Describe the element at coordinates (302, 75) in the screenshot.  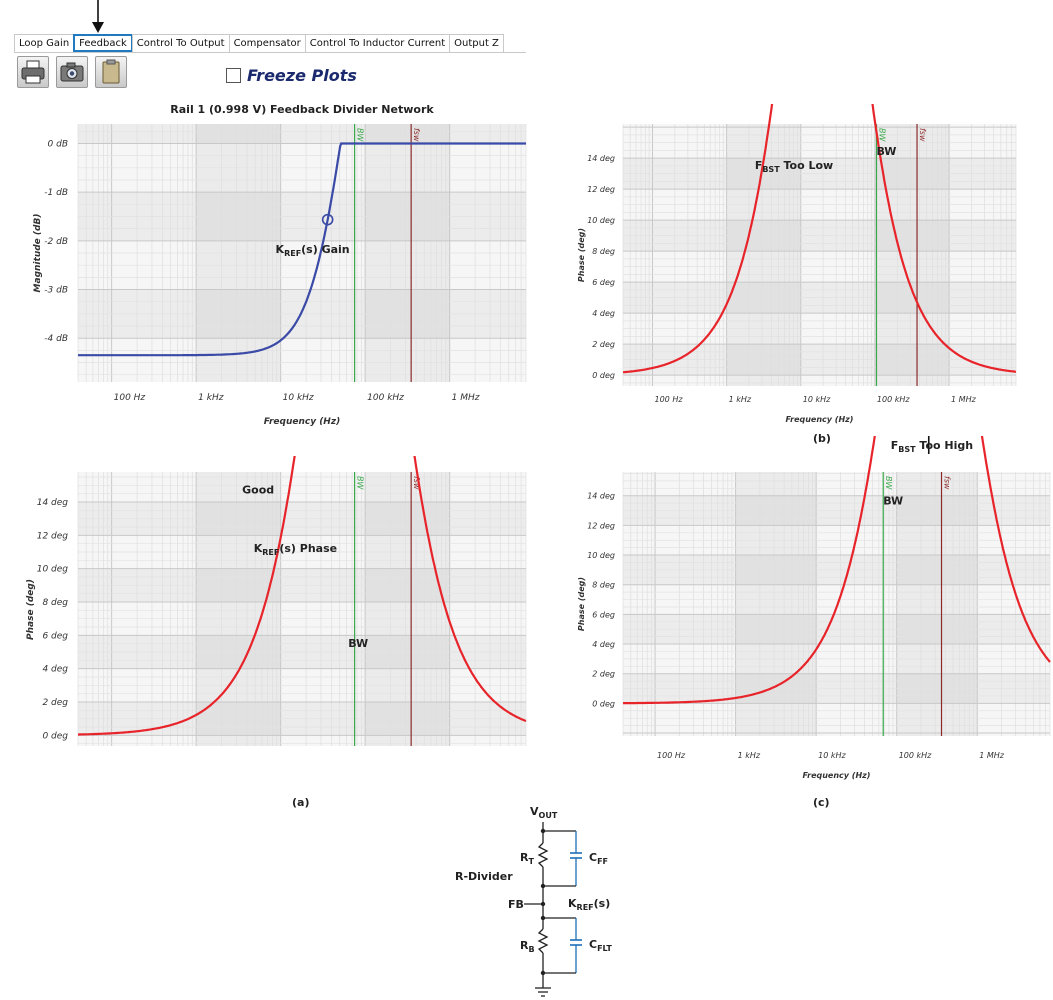
I see `freeze-plots-label: Freeze Plots` at that location.